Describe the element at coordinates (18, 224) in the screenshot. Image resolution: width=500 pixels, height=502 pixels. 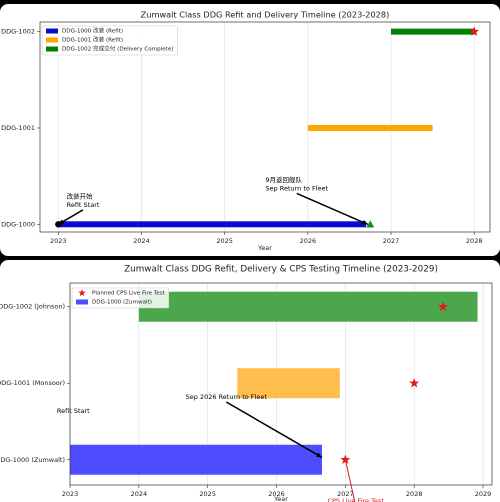
I see `y-tick-label: DDG-1000` at that location.